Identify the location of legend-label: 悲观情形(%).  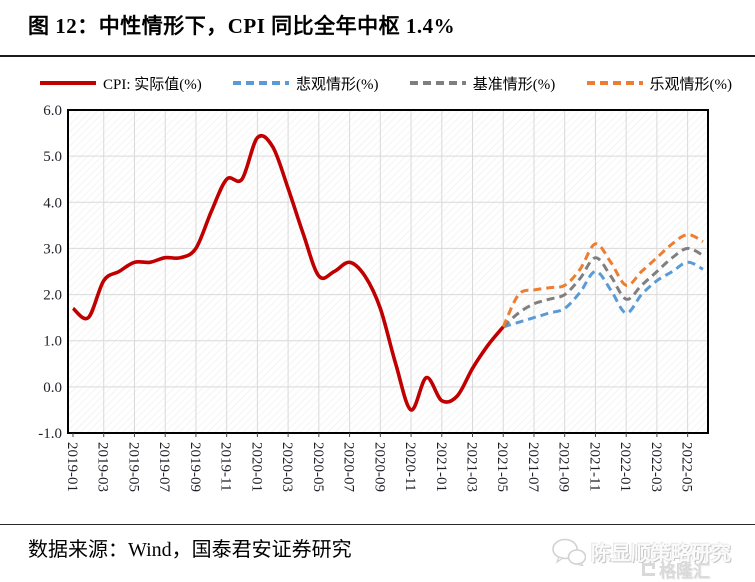
(337, 84).